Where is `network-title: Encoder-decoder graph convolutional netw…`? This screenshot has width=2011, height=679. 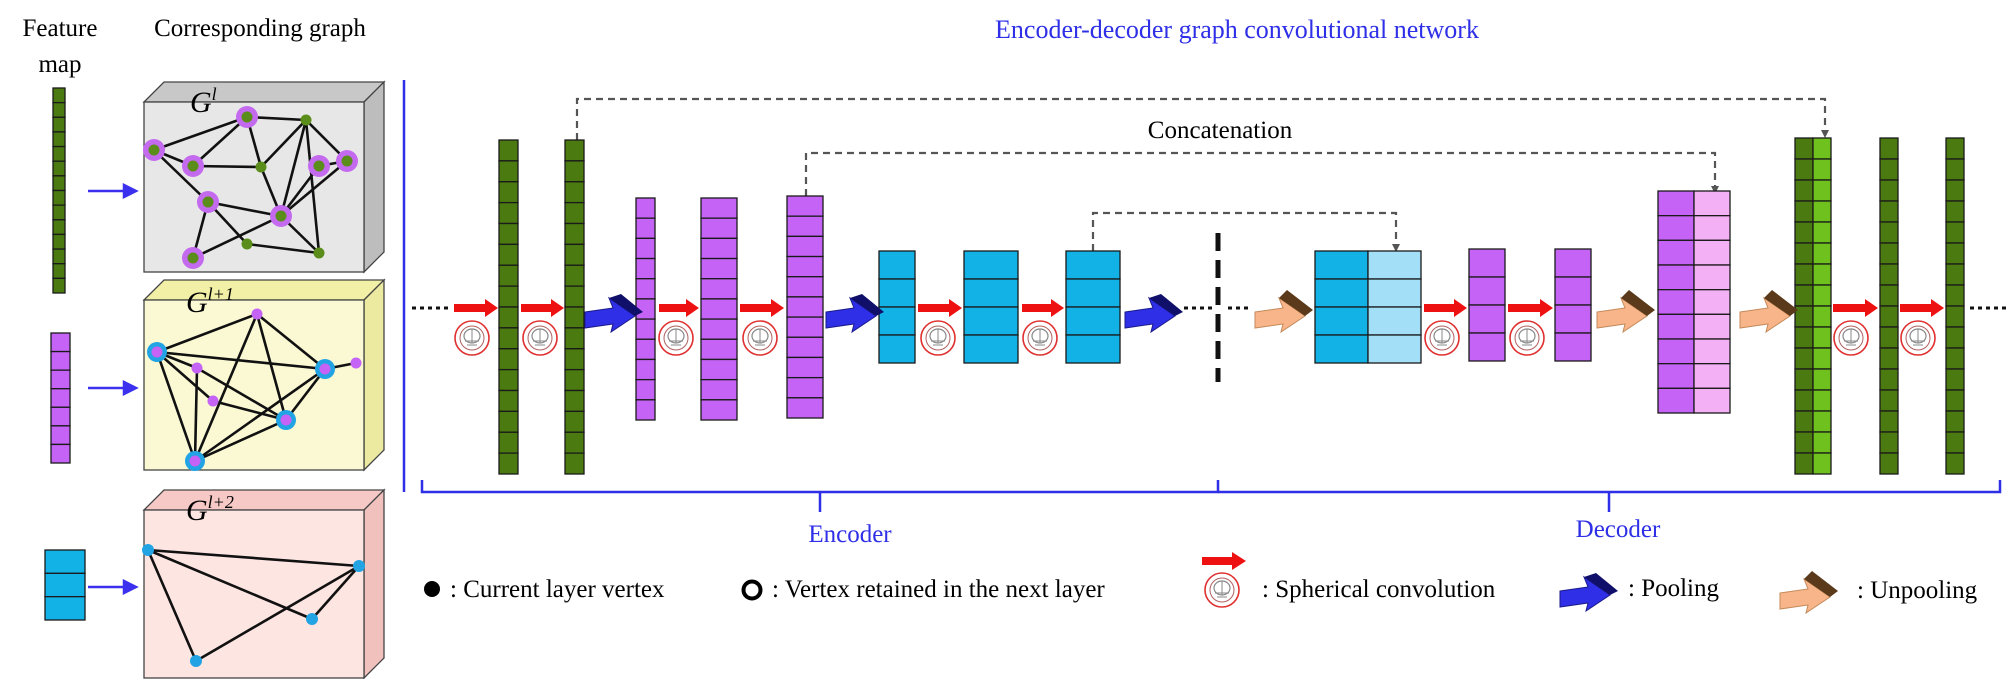
network-title: Encoder-decoder graph convolutional netw… is located at coordinates (1237, 29).